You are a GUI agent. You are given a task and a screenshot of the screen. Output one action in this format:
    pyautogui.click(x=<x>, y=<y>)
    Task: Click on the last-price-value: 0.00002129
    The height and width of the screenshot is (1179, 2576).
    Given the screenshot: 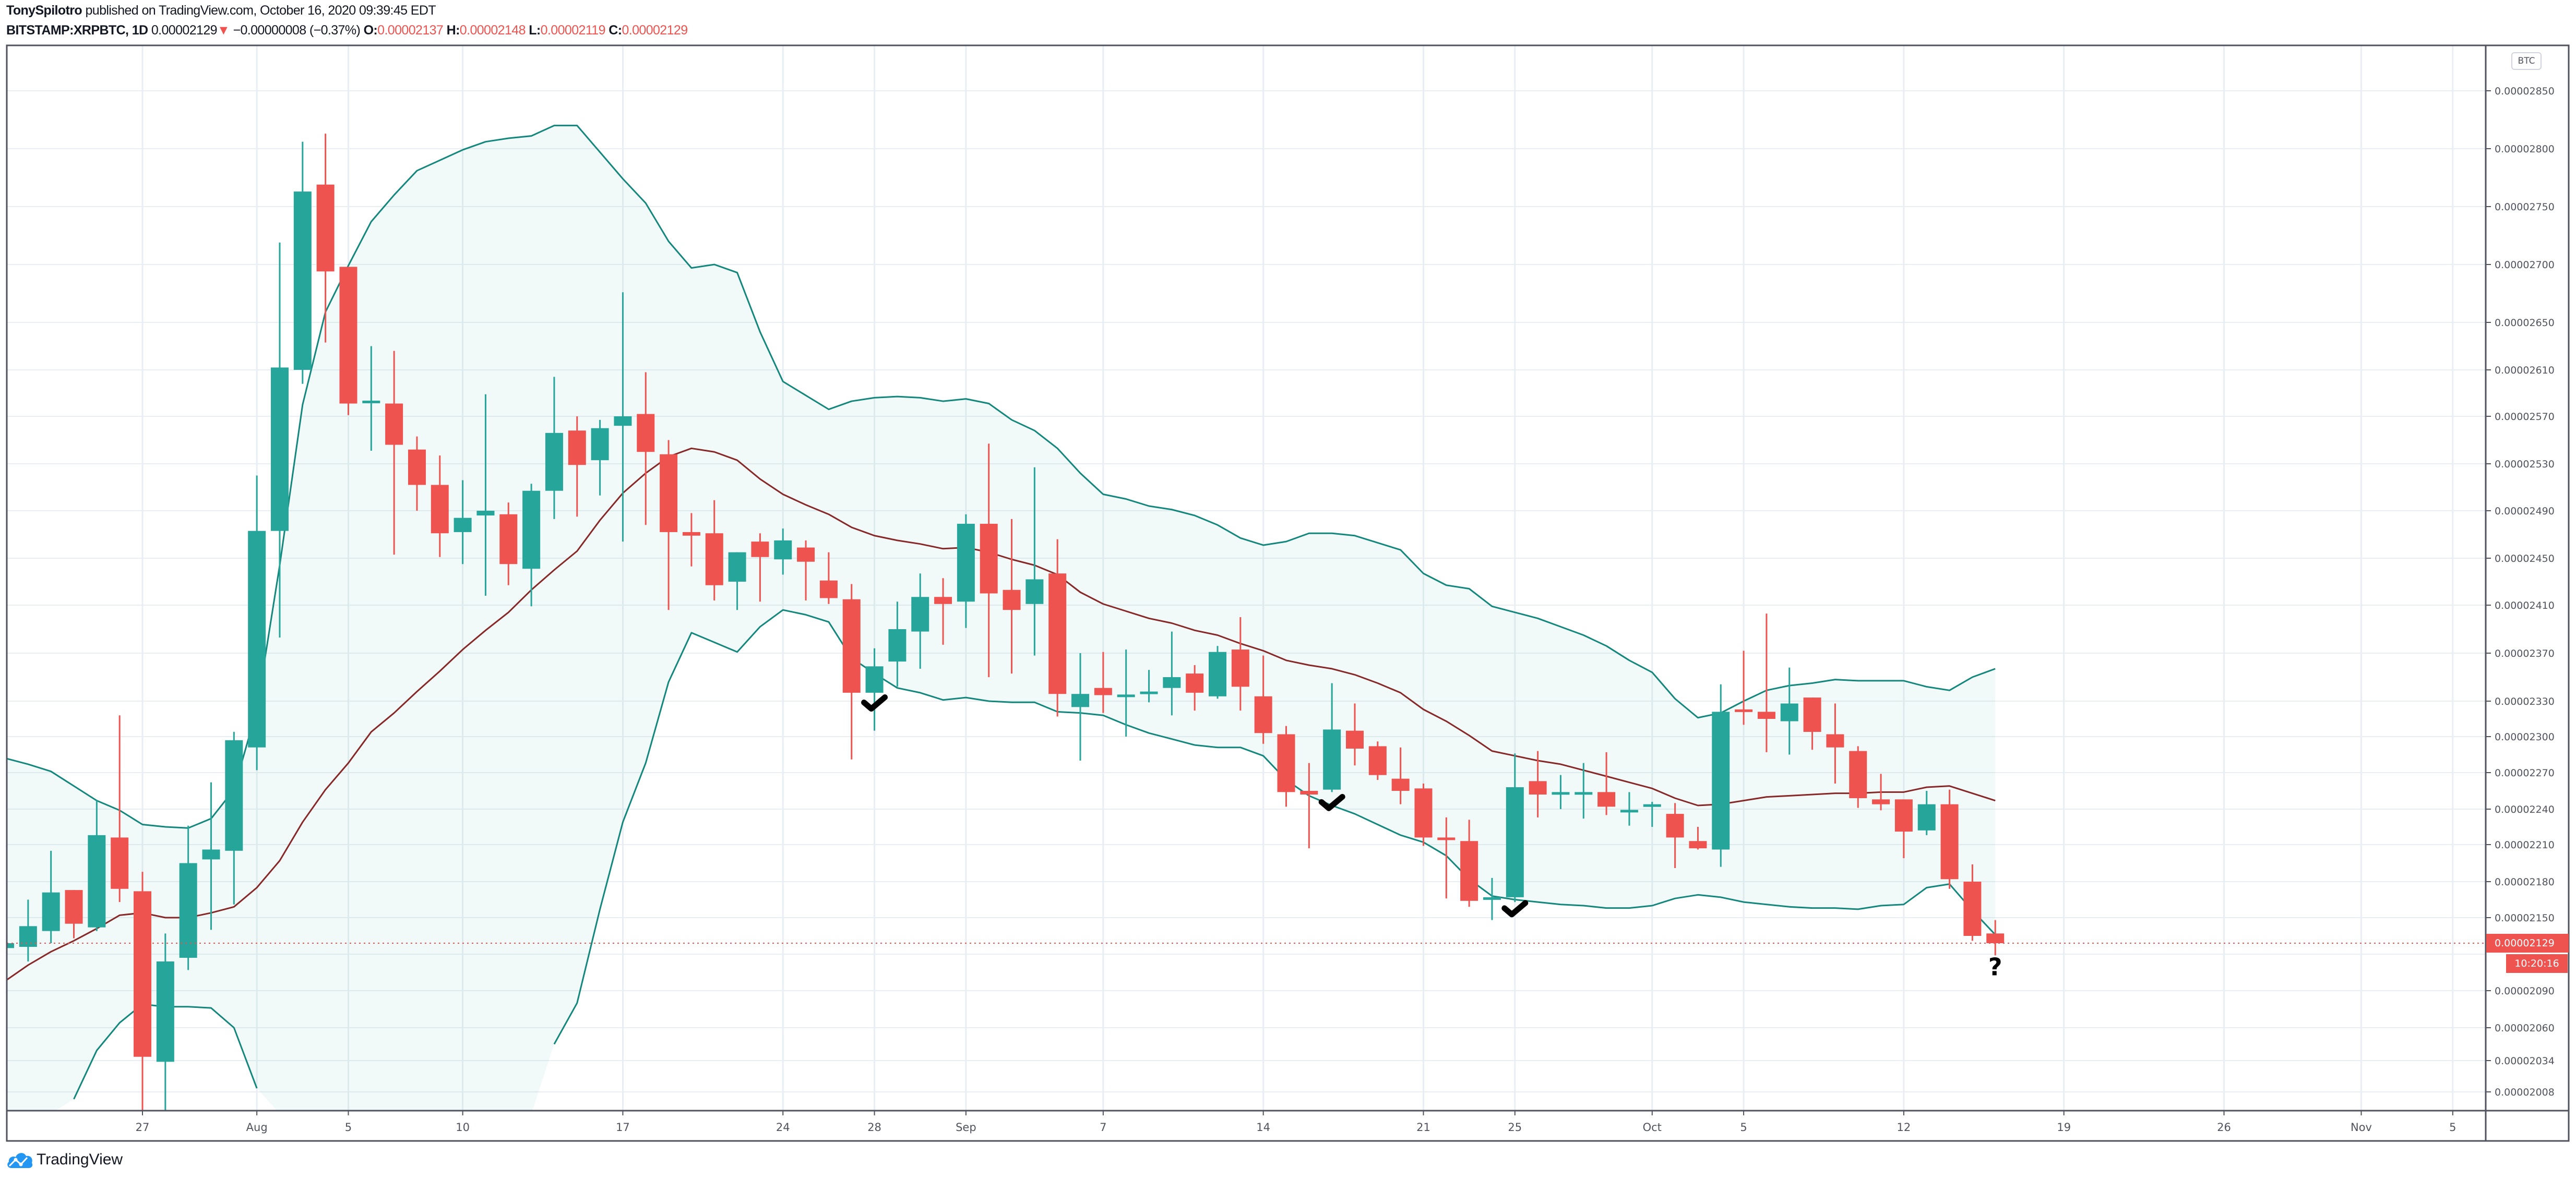 What is the action you would take?
    pyautogui.click(x=184, y=31)
    